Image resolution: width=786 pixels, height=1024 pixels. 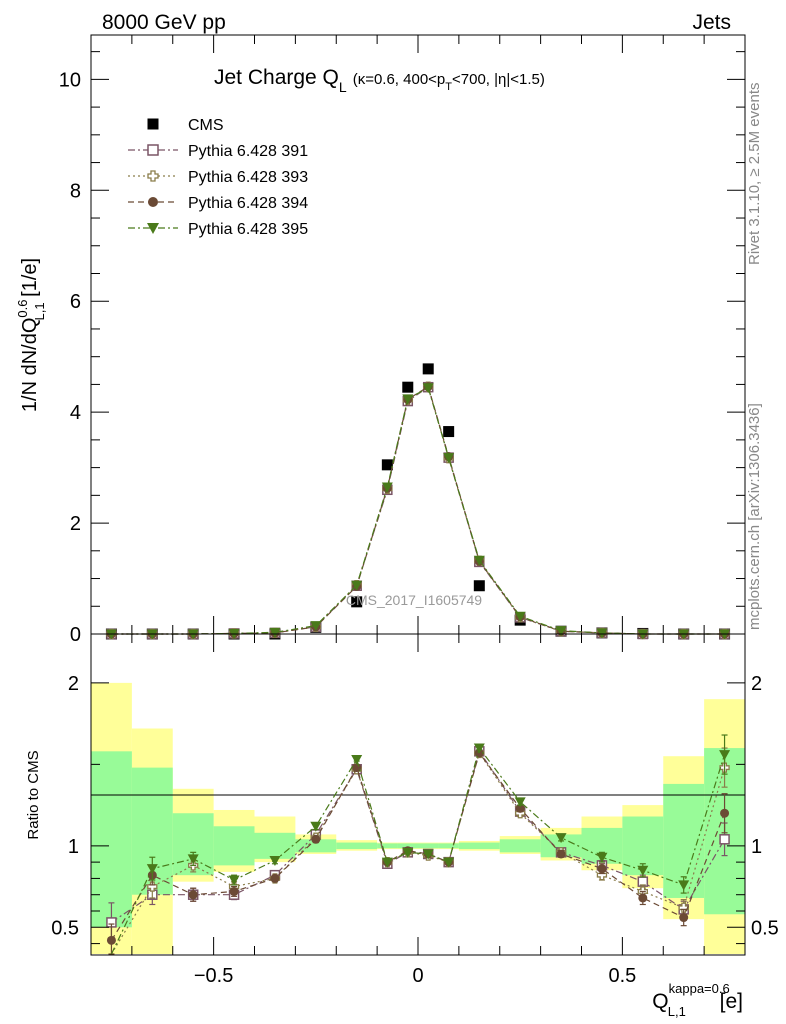 I want to click on legend-marker-p393, so click(x=153, y=176).